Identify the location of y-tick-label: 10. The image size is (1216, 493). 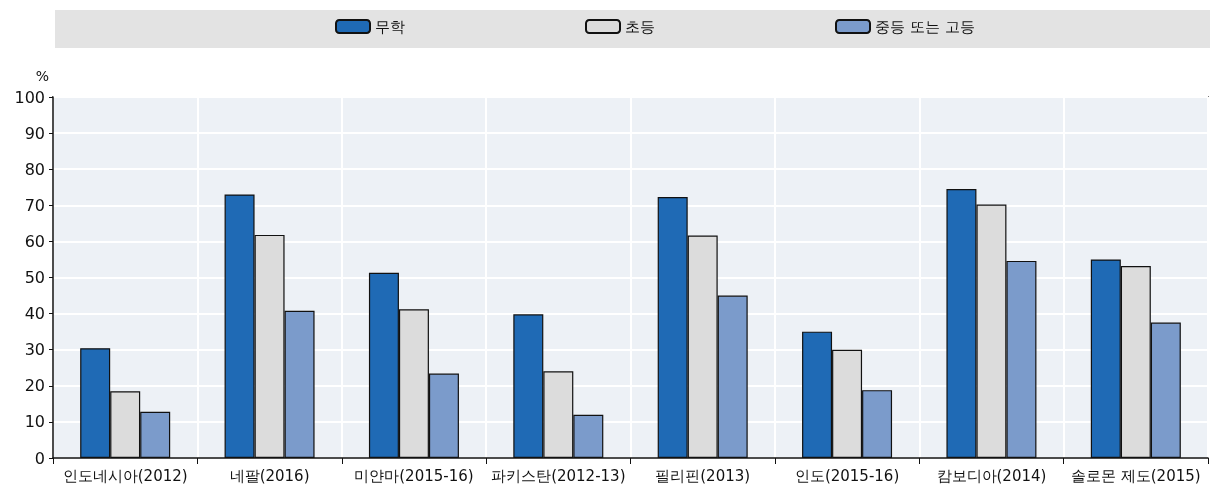
(34, 422).